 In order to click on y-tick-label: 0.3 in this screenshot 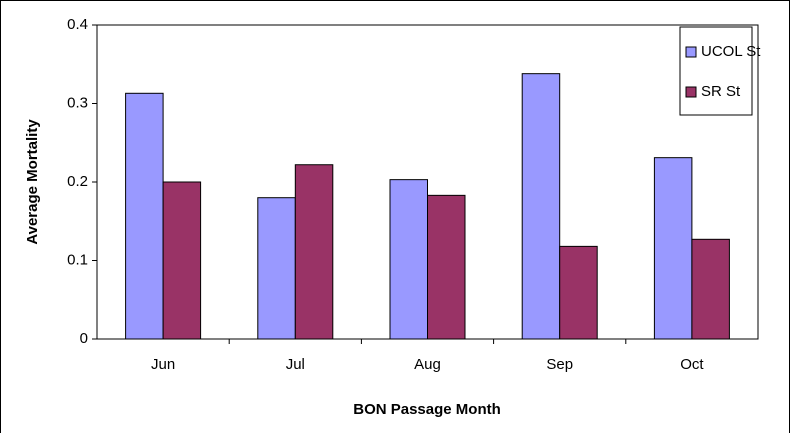, I will do `click(77, 102)`.